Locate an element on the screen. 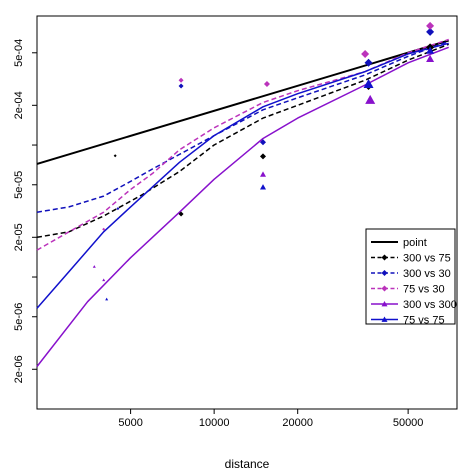 This screenshot has width=474, height=474. y-axis: 2e-06 5e-06 2e-05 5e-05 2e-04 5e-04 is located at coordinates (25, 211).